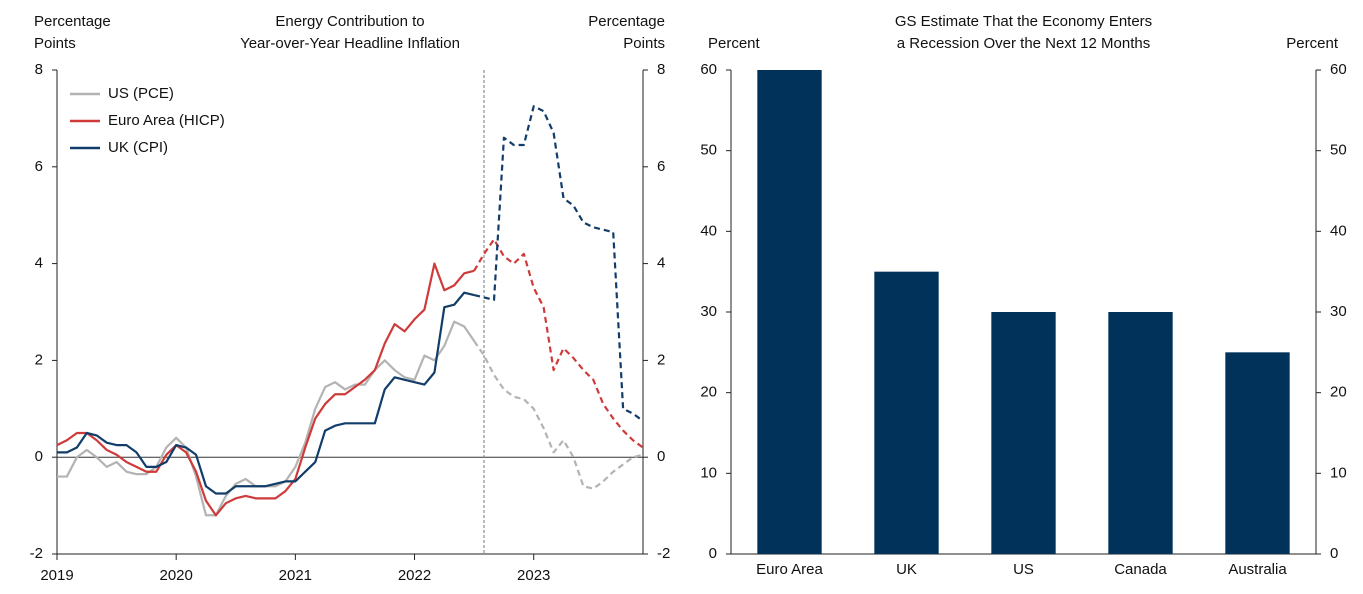  What do you see at coordinates (295, 575) in the screenshot?
I see `x-tick-label: 2021` at bounding box center [295, 575].